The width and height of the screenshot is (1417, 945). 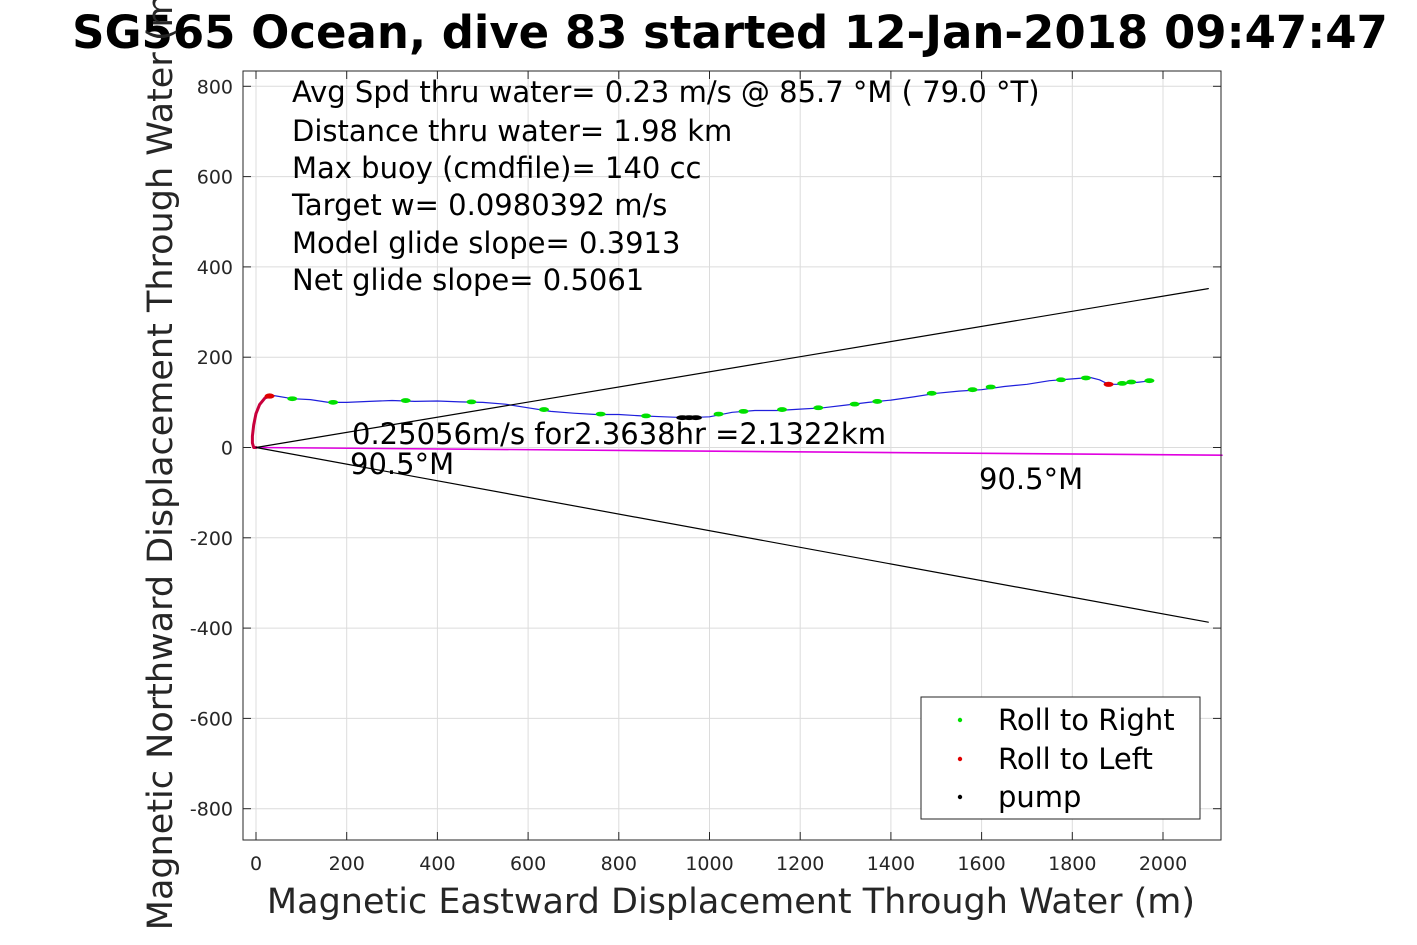 What do you see at coordinates (215, 178) in the screenshot?
I see `y-tick-label: 600` at bounding box center [215, 178].